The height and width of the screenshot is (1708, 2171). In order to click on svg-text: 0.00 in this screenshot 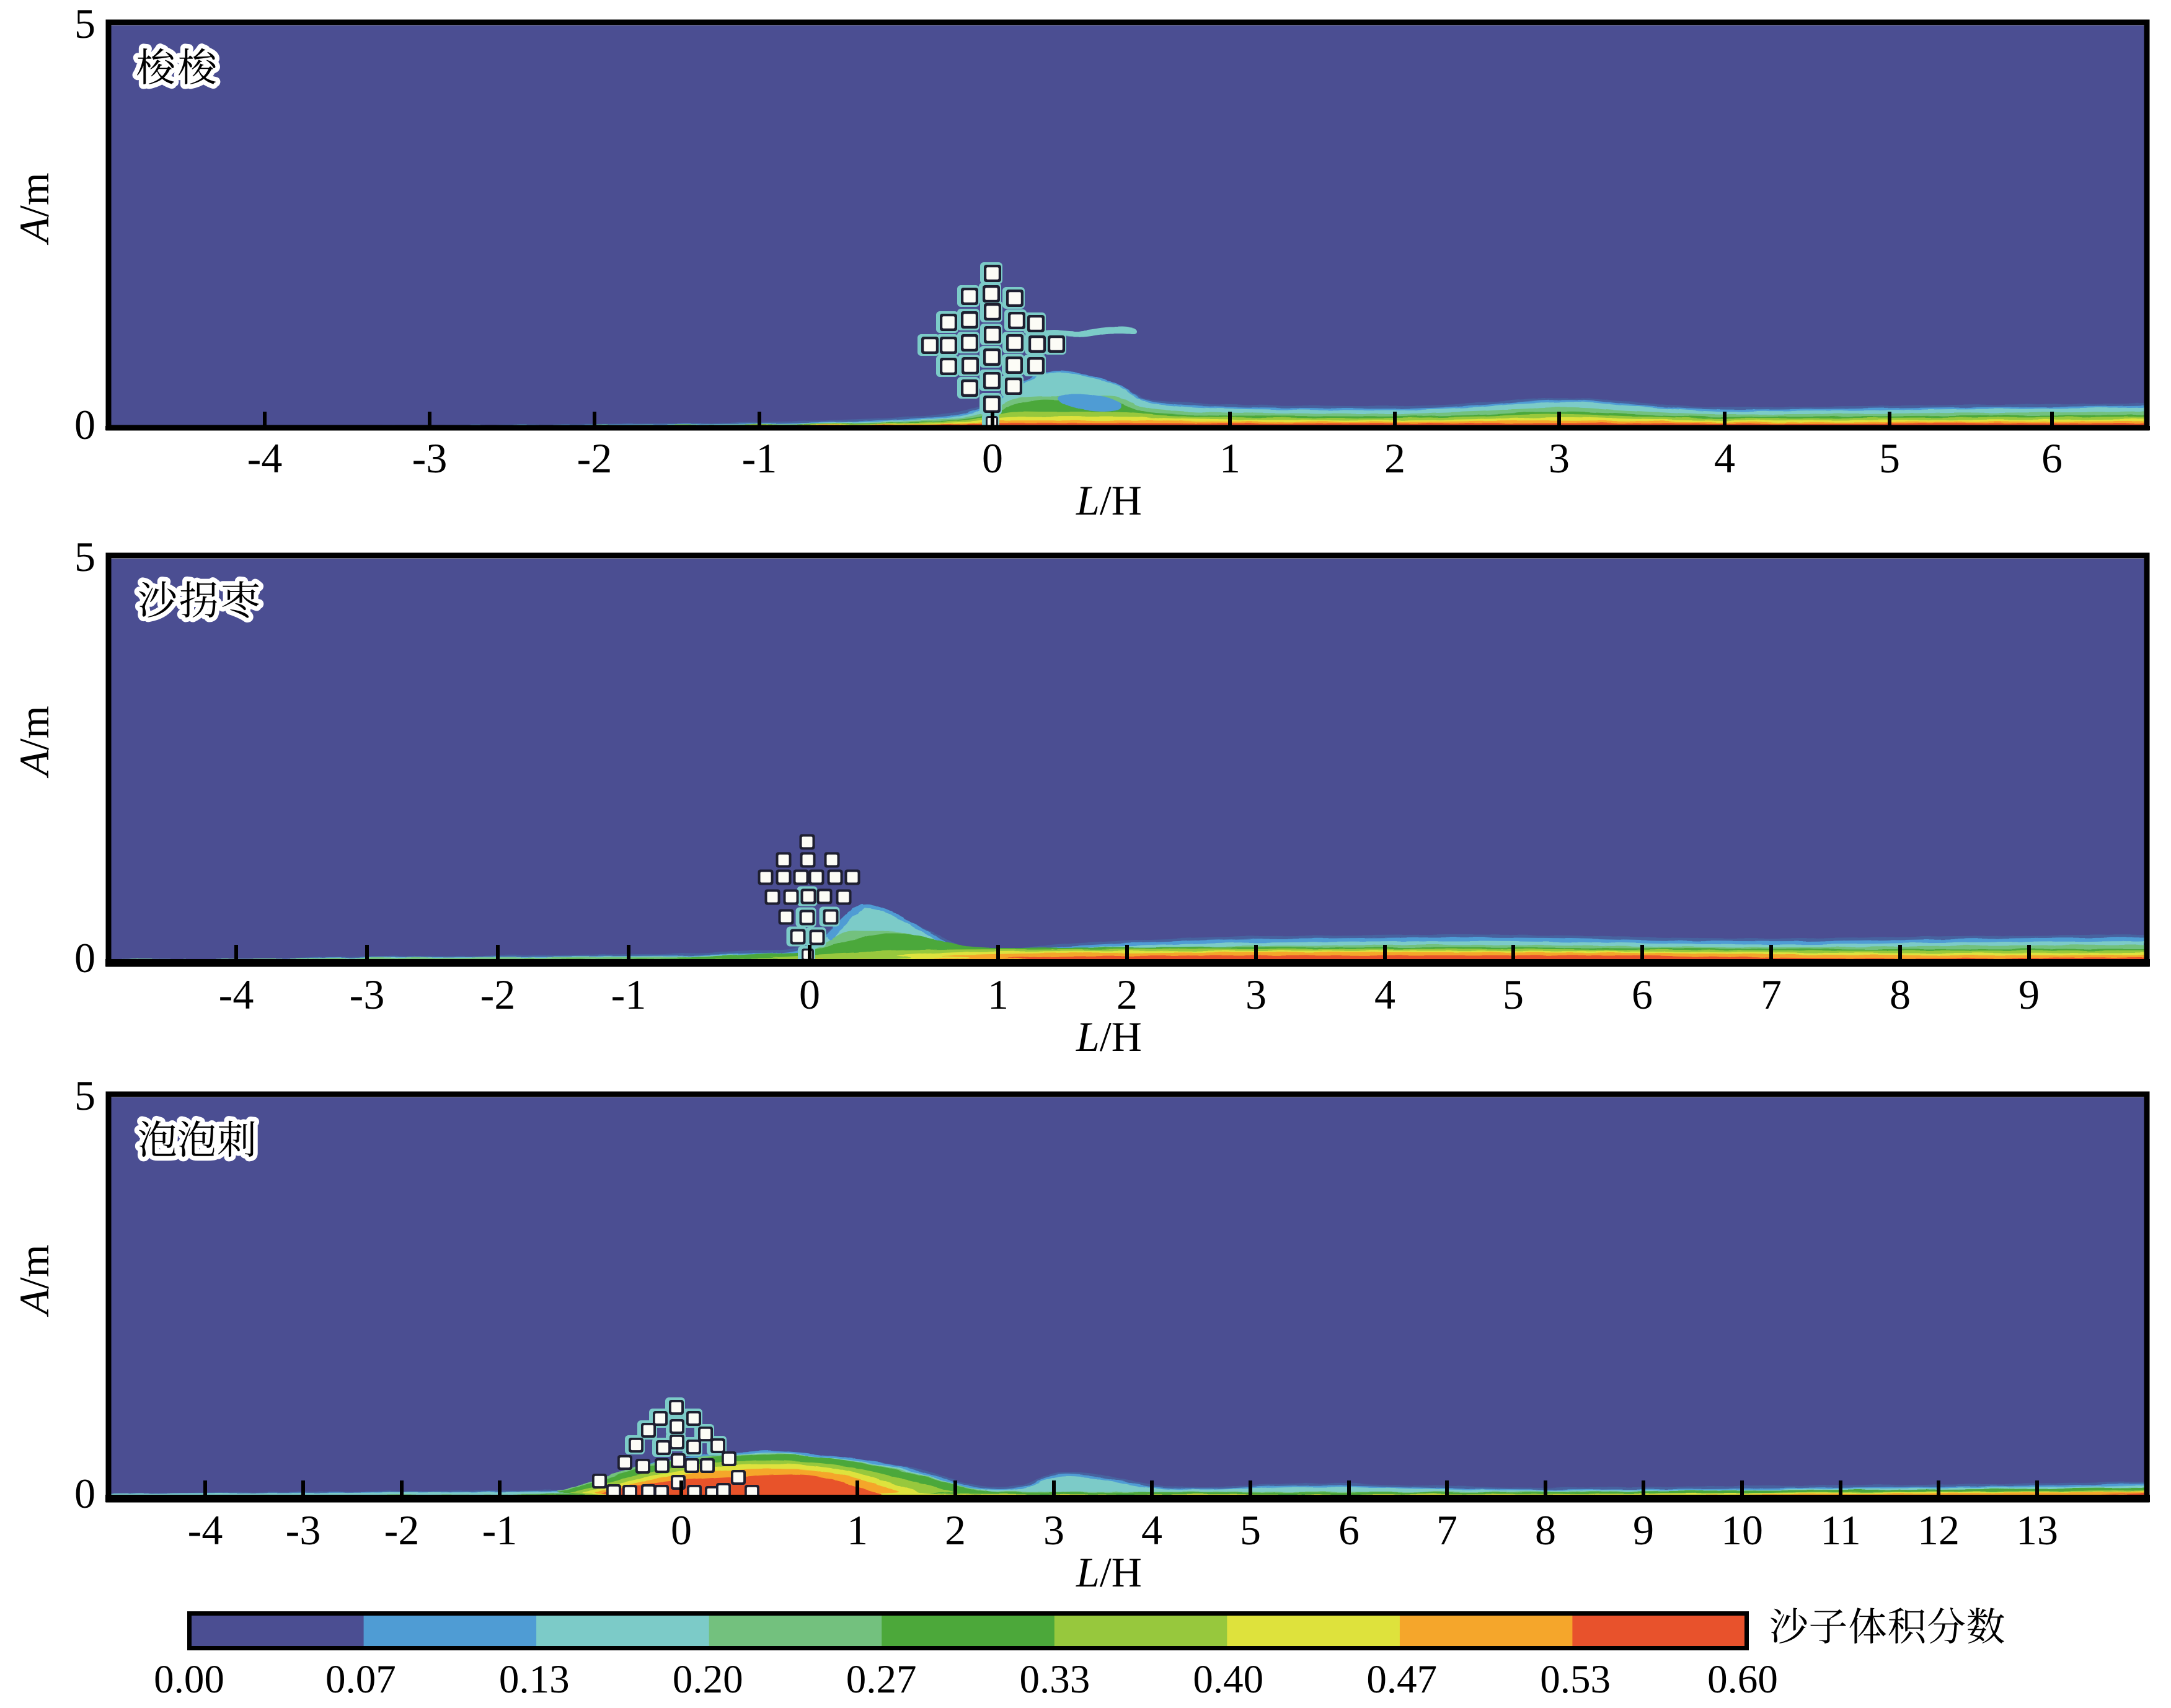, I will do `click(189, 1679)`.